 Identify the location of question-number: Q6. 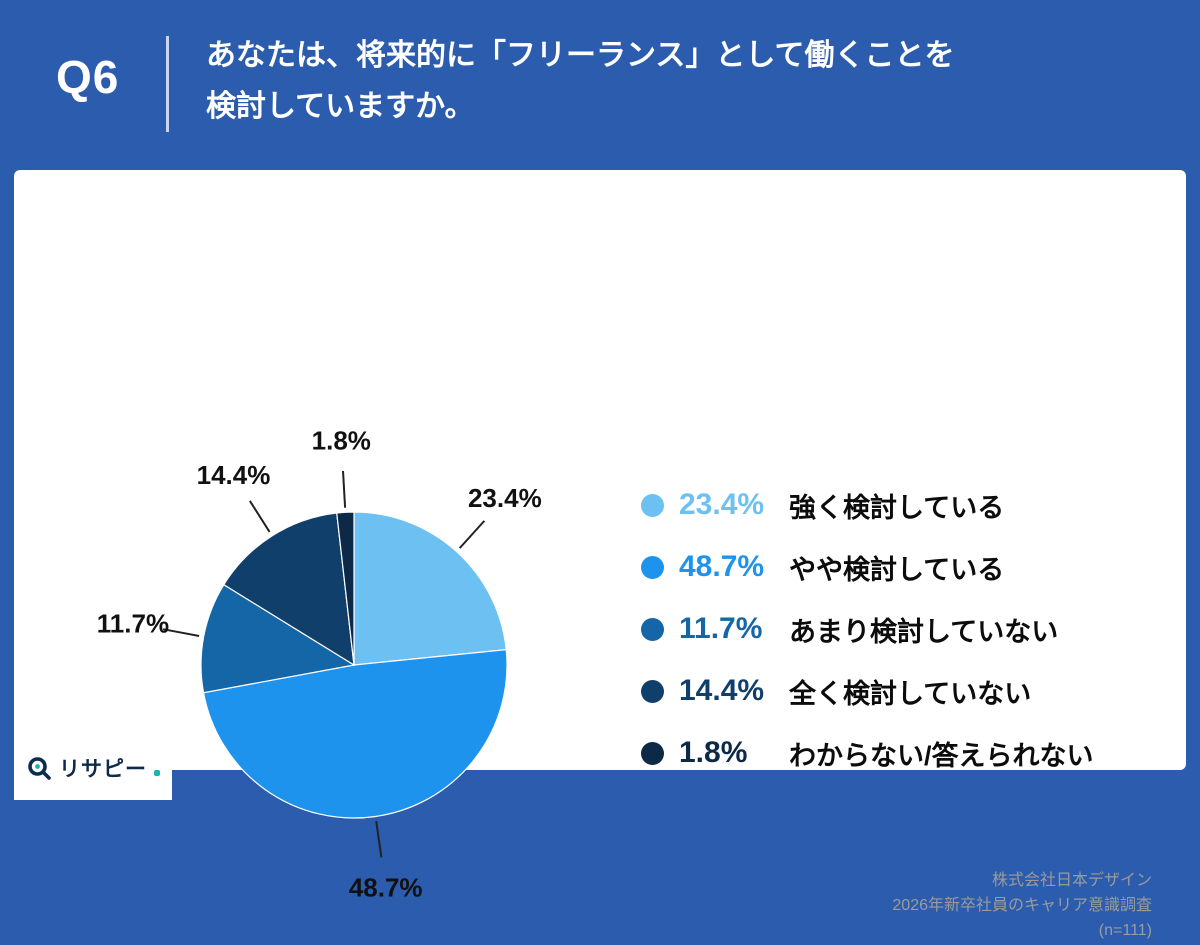
(88, 77).